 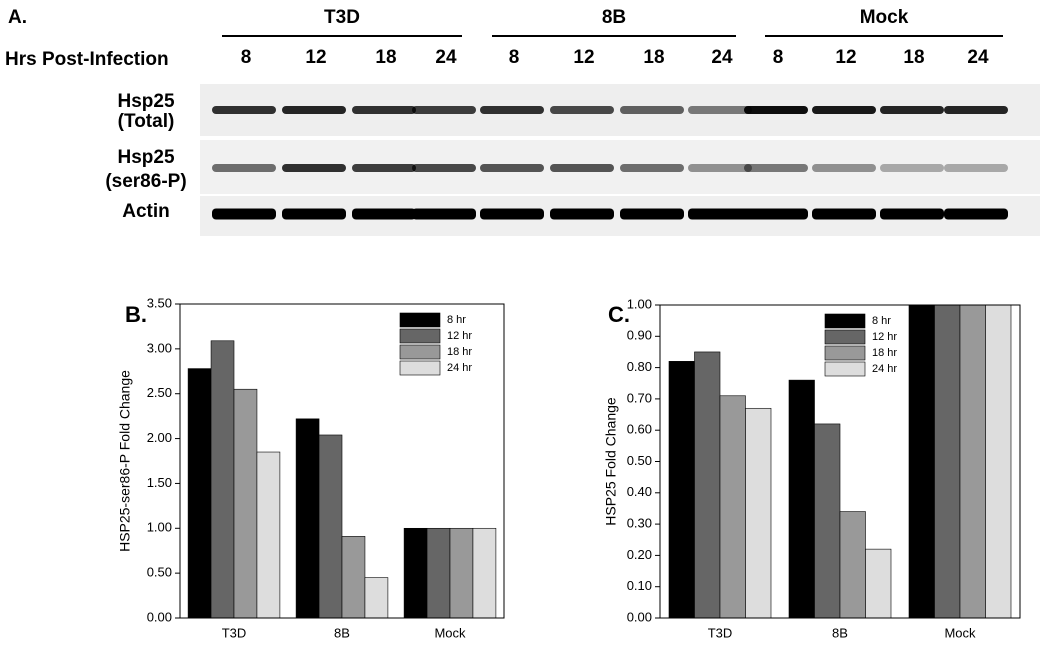 What do you see at coordinates (159, 616) in the screenshot?
I see `y-tick-label: 0.00` at bounding box center [159, 616].